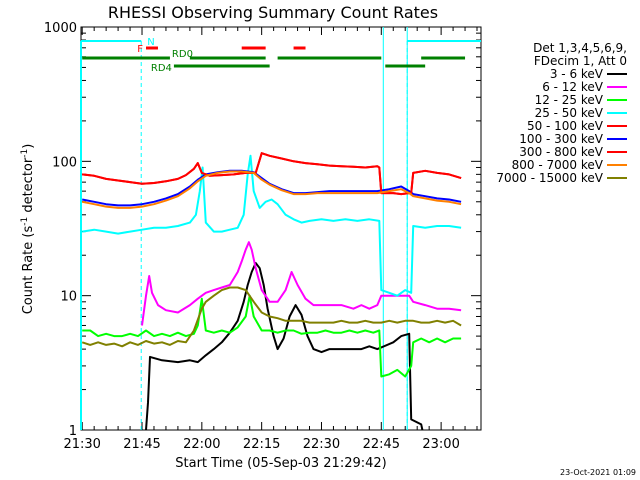  I want to click on legend-entry-label: 800 - 7000 keV, so click(558, 165).